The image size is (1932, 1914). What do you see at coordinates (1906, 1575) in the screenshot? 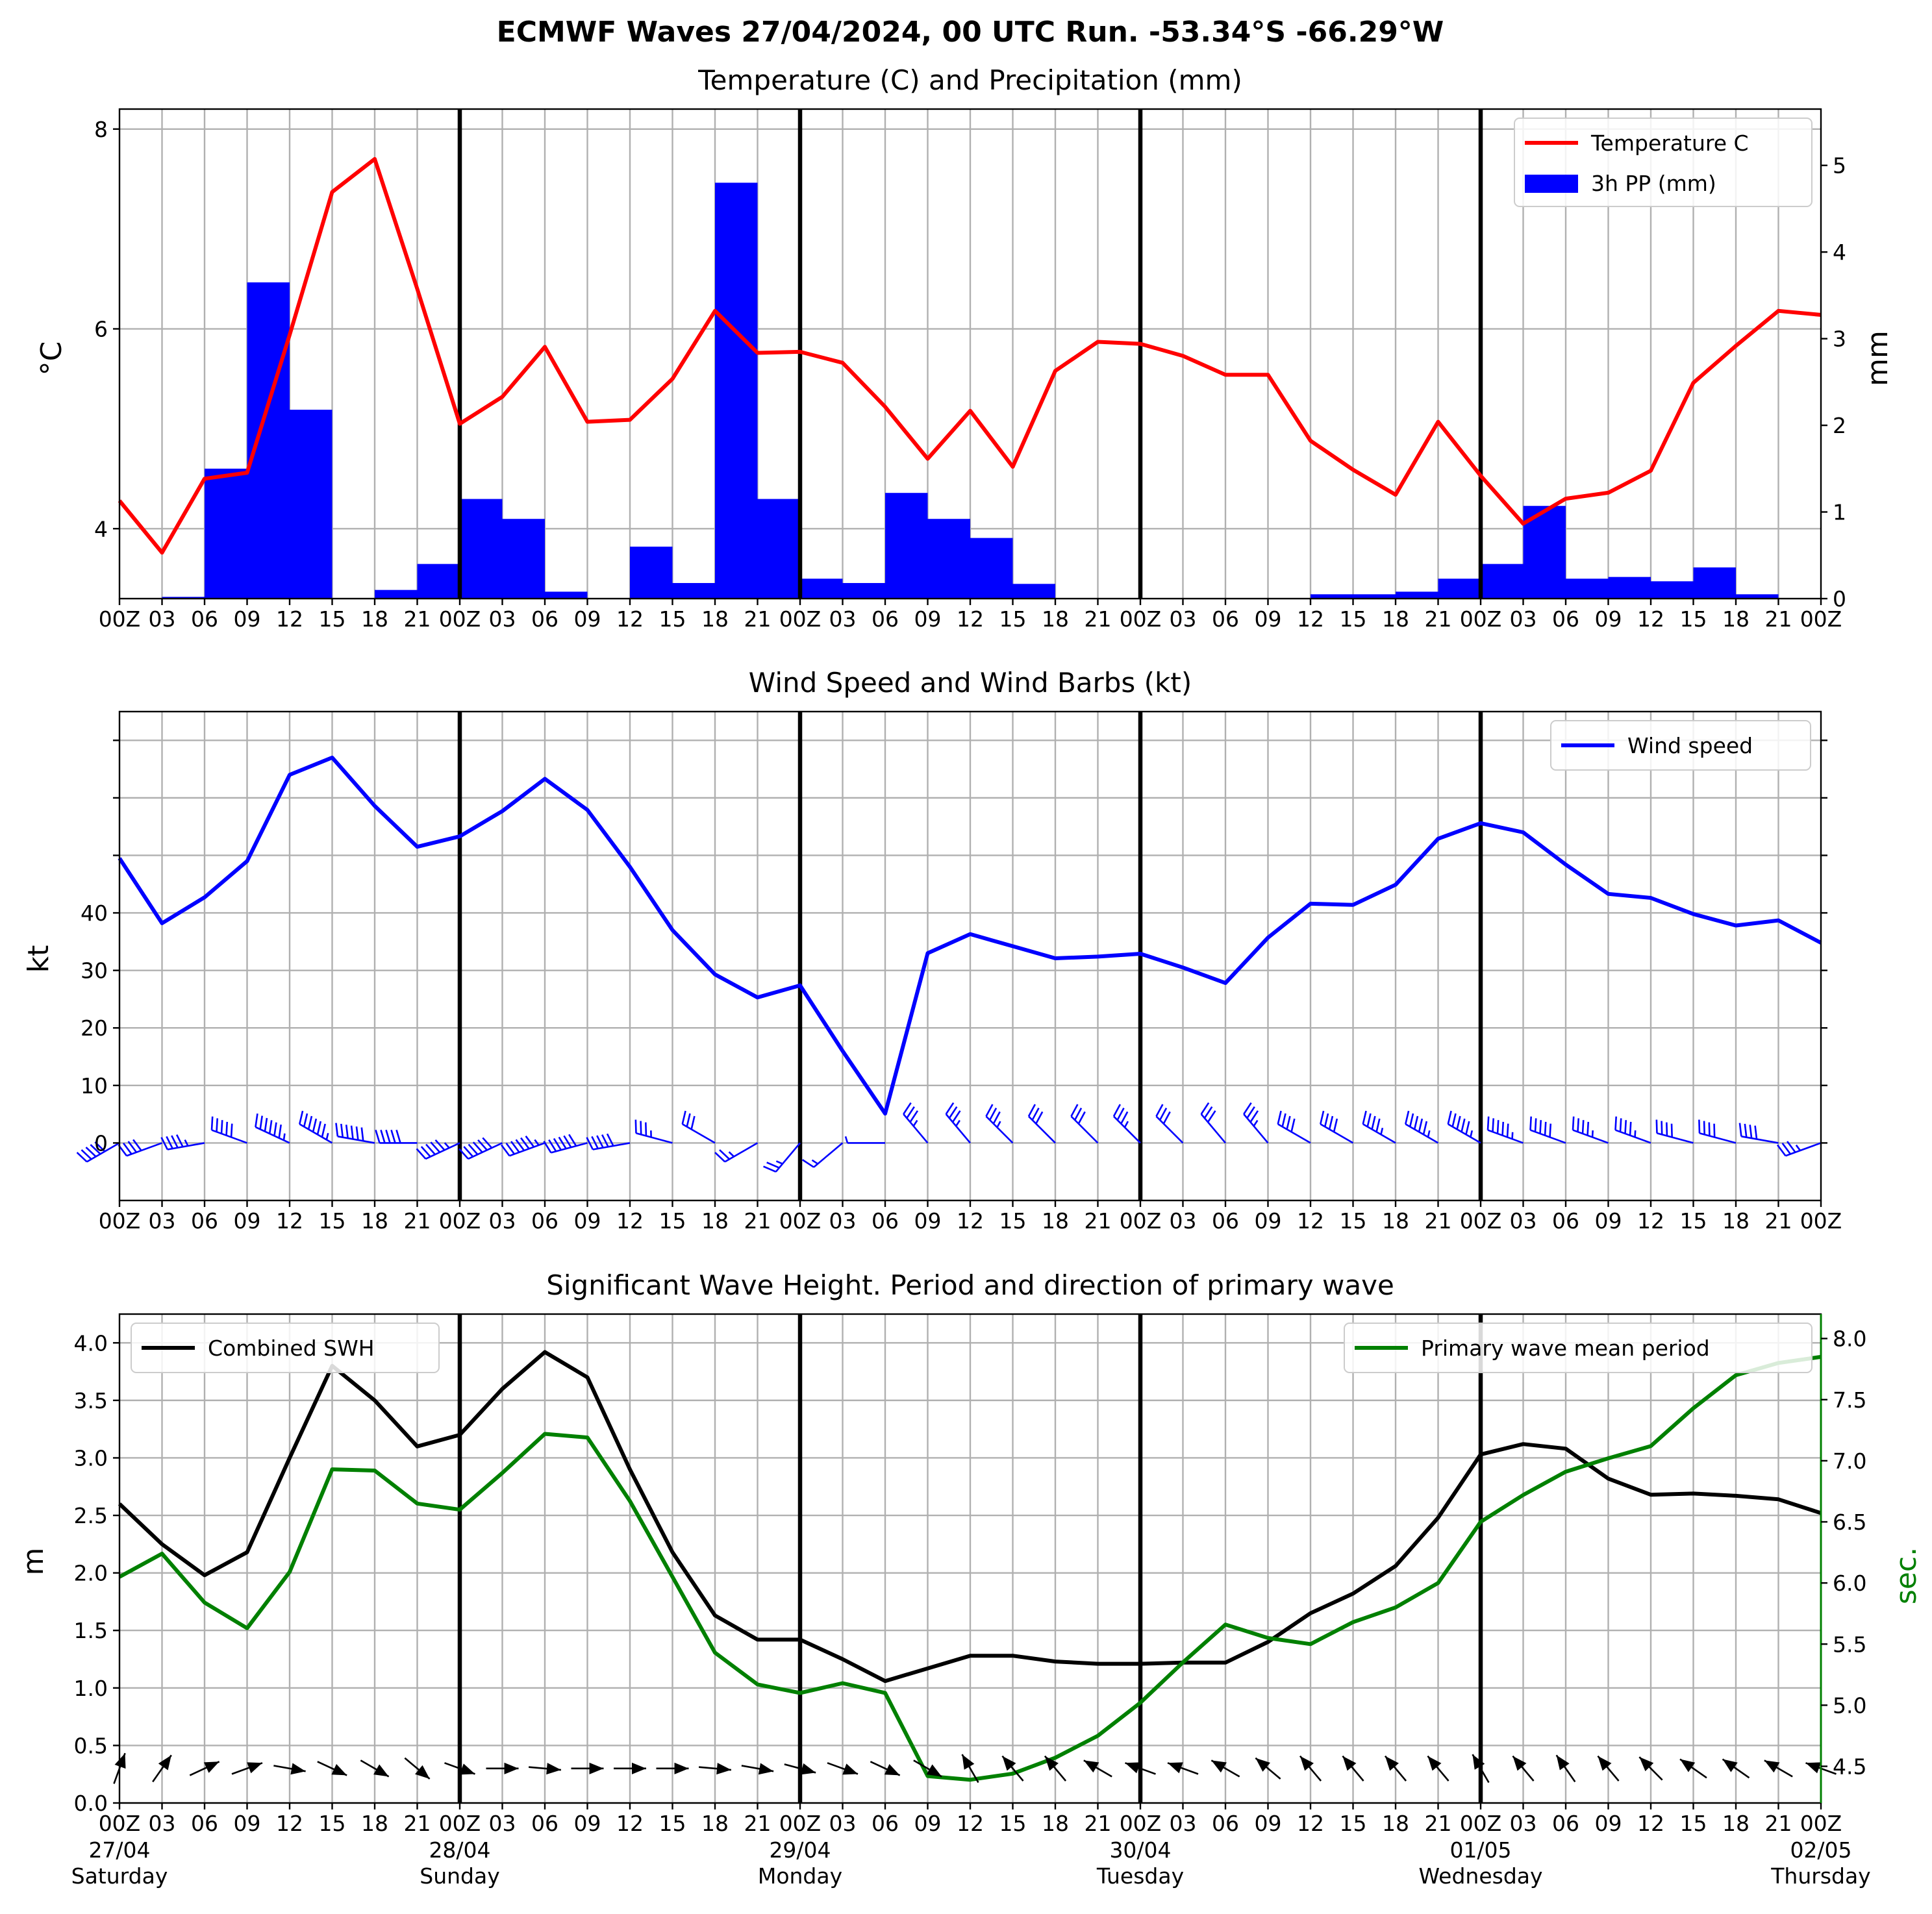
I see `period-axis-label: sec.` at bounding box center [1906, 1575].